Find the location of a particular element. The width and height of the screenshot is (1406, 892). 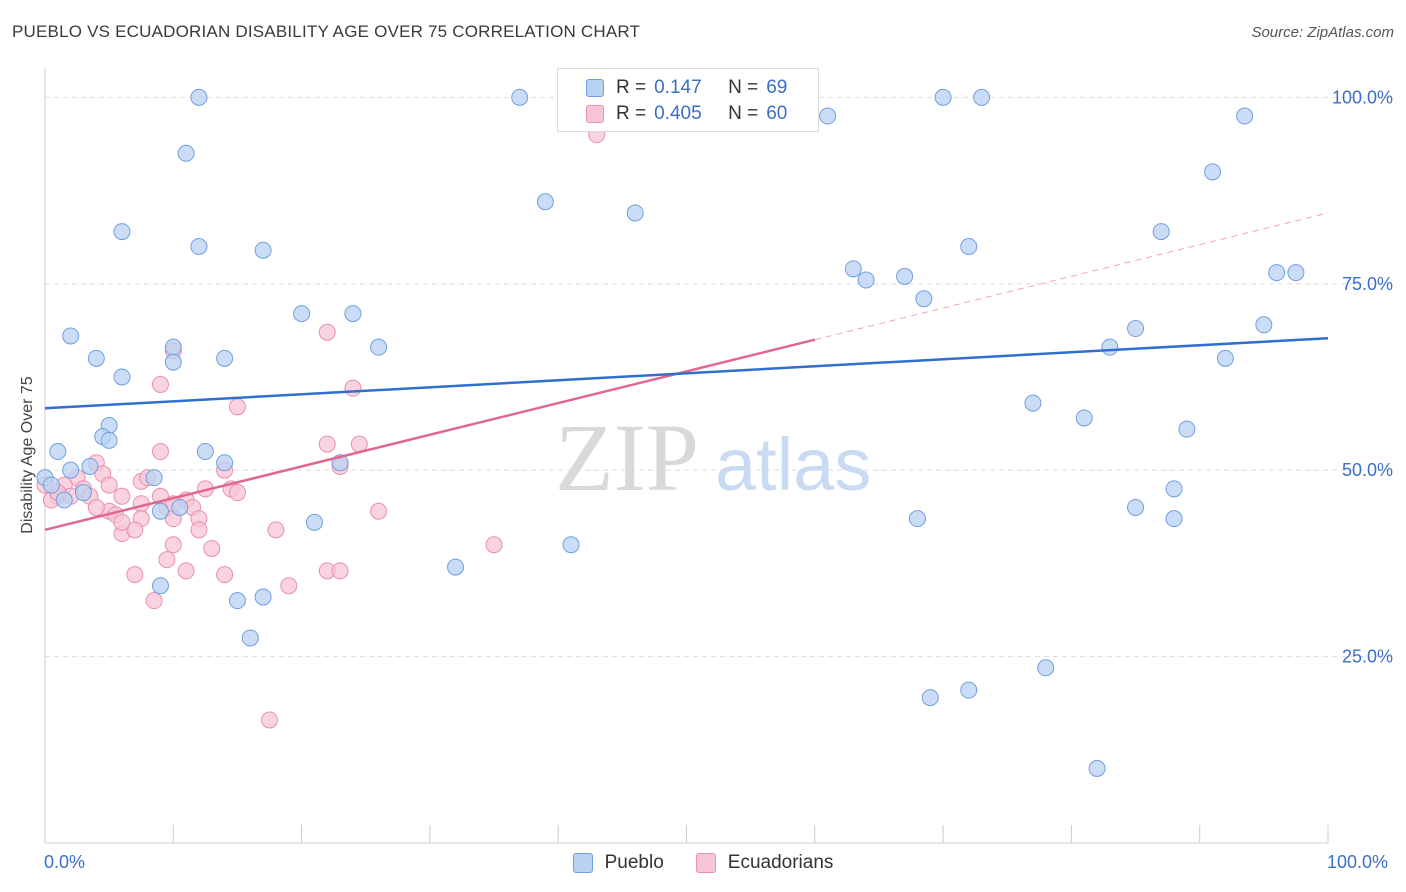

y-tick-label: 100.0% is located at coordinates (1362, 97).